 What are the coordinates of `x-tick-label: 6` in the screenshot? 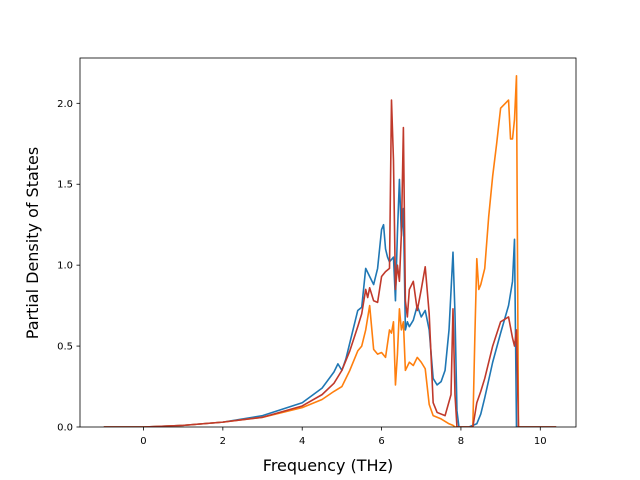 It's located at (381, 441).